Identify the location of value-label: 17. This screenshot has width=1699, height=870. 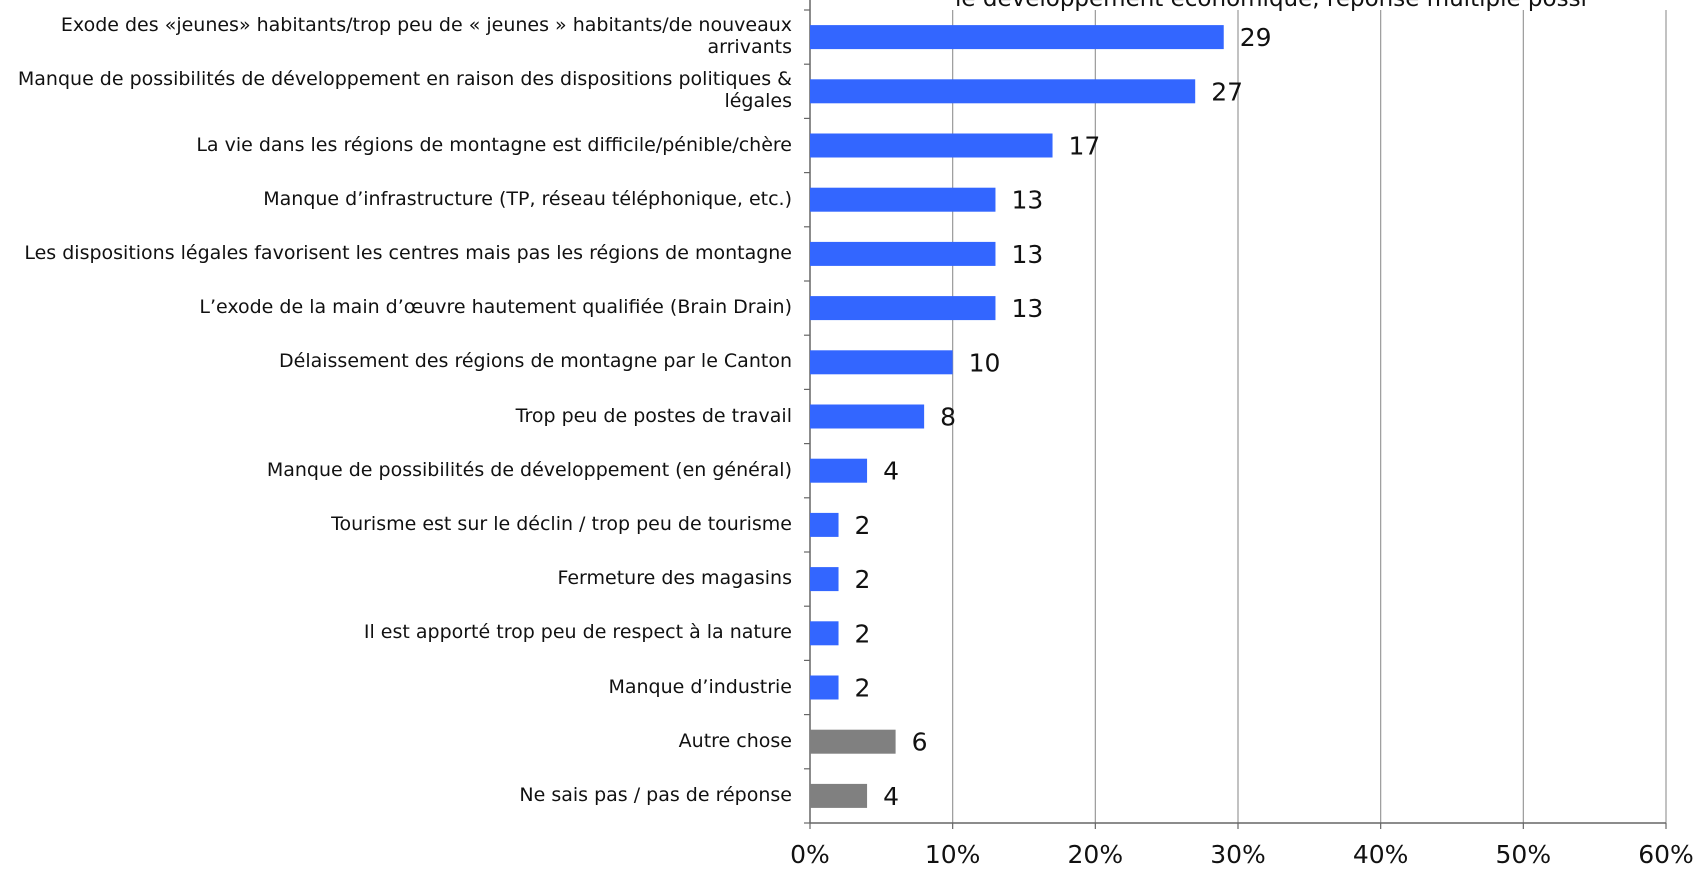
(1085, 146).